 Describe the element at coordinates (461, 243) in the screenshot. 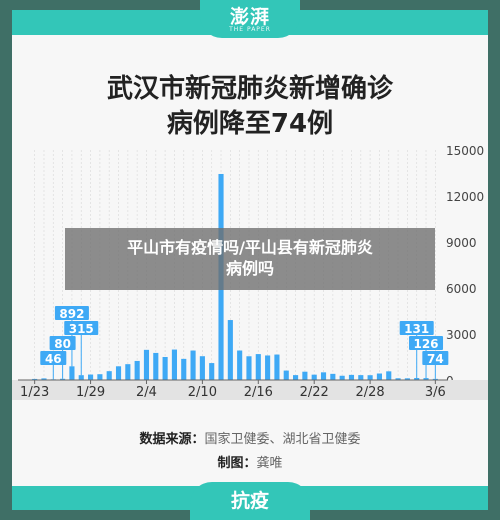

I see `y-tick-label: 9000` at that location.